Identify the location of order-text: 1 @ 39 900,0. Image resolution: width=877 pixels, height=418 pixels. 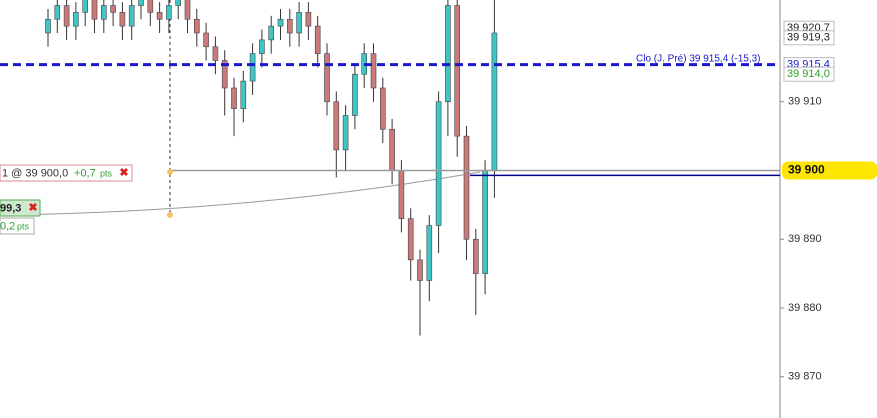
(35, 173).